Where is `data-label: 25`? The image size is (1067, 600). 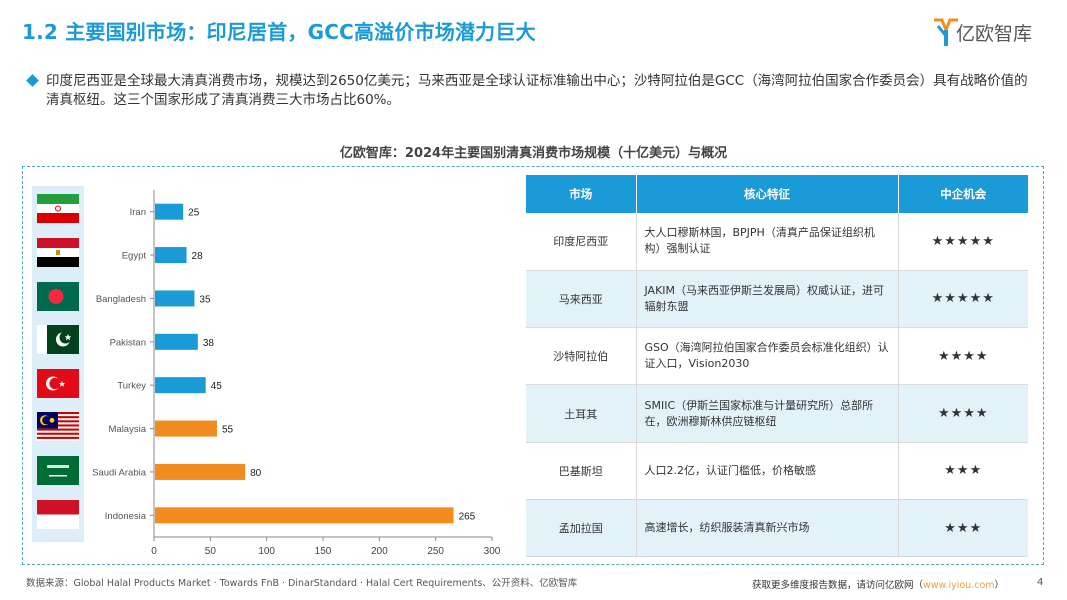
data-label: 25 is located at coordinates (194, 213).